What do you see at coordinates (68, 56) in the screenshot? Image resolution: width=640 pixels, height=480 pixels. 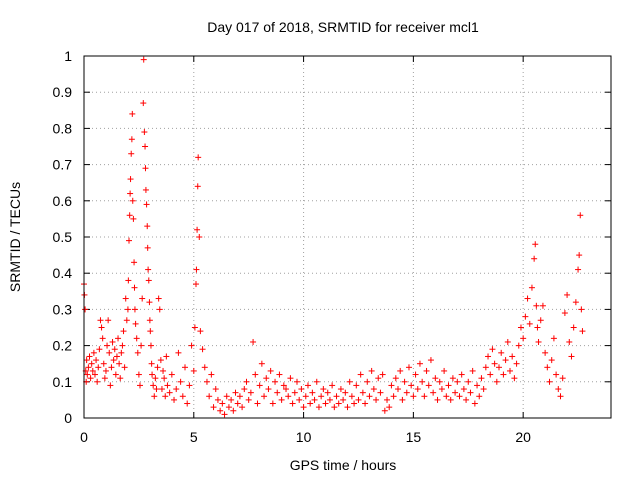 I see `y-tick-label: 1` at bounding box center [68, 56].